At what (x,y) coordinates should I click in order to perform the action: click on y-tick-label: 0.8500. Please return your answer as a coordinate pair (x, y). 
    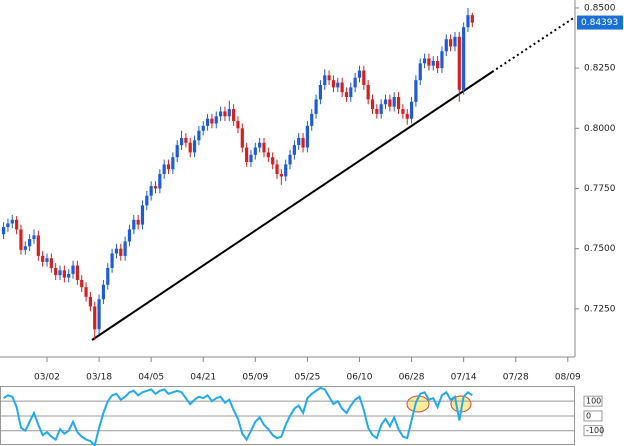
    Looking at the image, I should click on (600, 8).